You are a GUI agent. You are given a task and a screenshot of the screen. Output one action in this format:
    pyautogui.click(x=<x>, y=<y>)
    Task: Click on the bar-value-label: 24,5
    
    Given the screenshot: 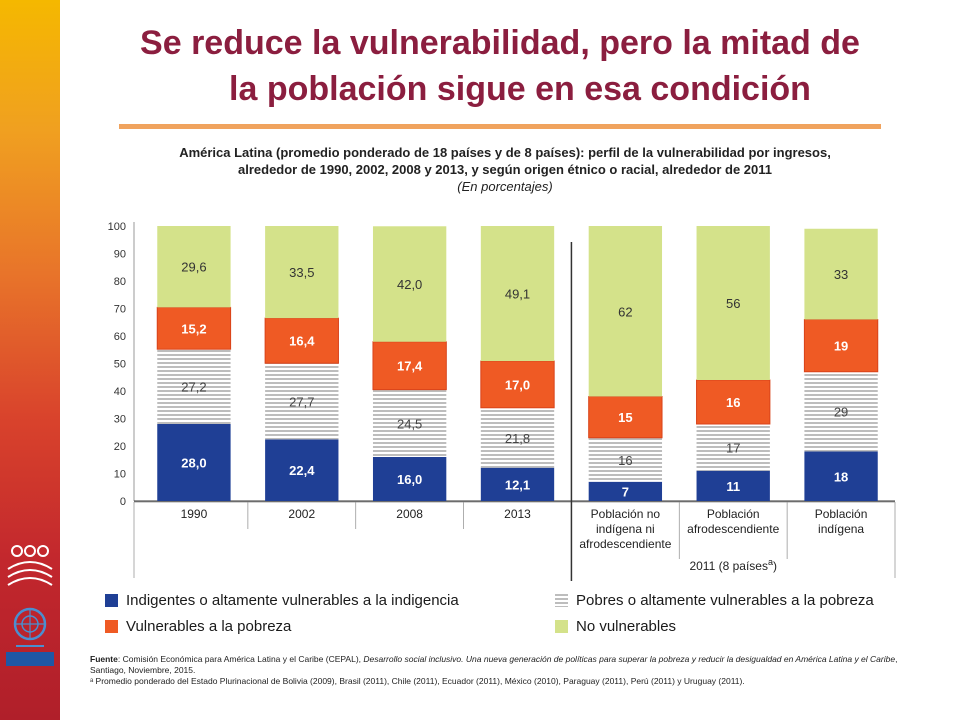 What is the action you would take?
    pyautogui.click(x=409, y=423)
    